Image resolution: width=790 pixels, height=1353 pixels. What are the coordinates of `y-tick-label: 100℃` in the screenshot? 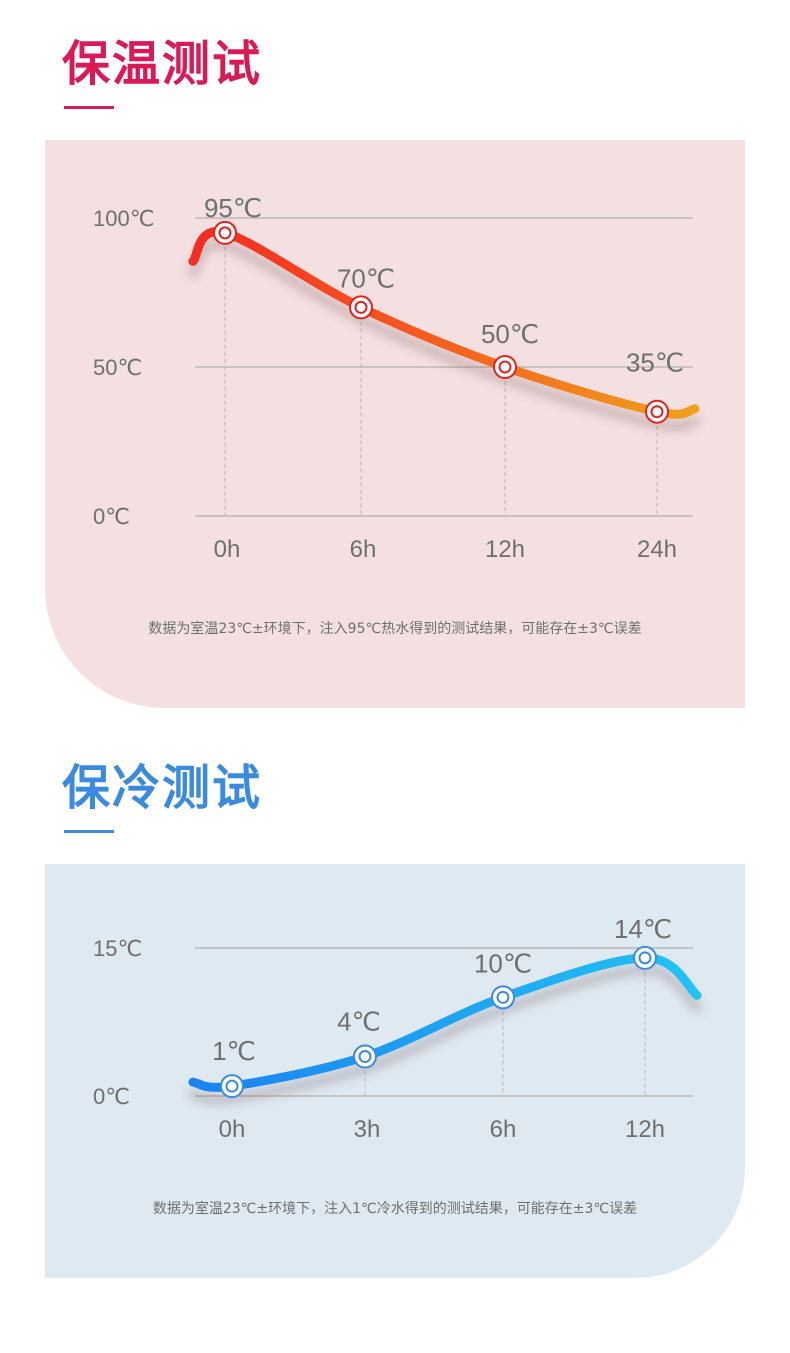 It's located at (123, 218).